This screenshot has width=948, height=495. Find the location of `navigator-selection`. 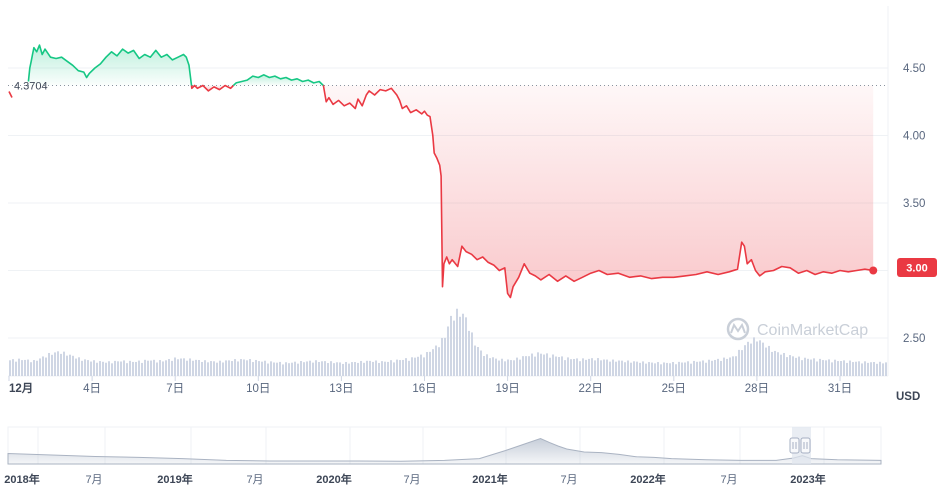

navigator-selection is located at coordinates (800, 445).